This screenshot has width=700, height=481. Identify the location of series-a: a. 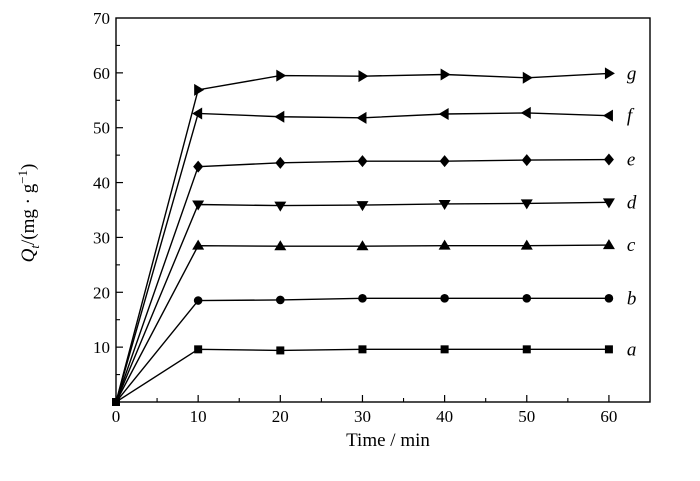
(374, 372).